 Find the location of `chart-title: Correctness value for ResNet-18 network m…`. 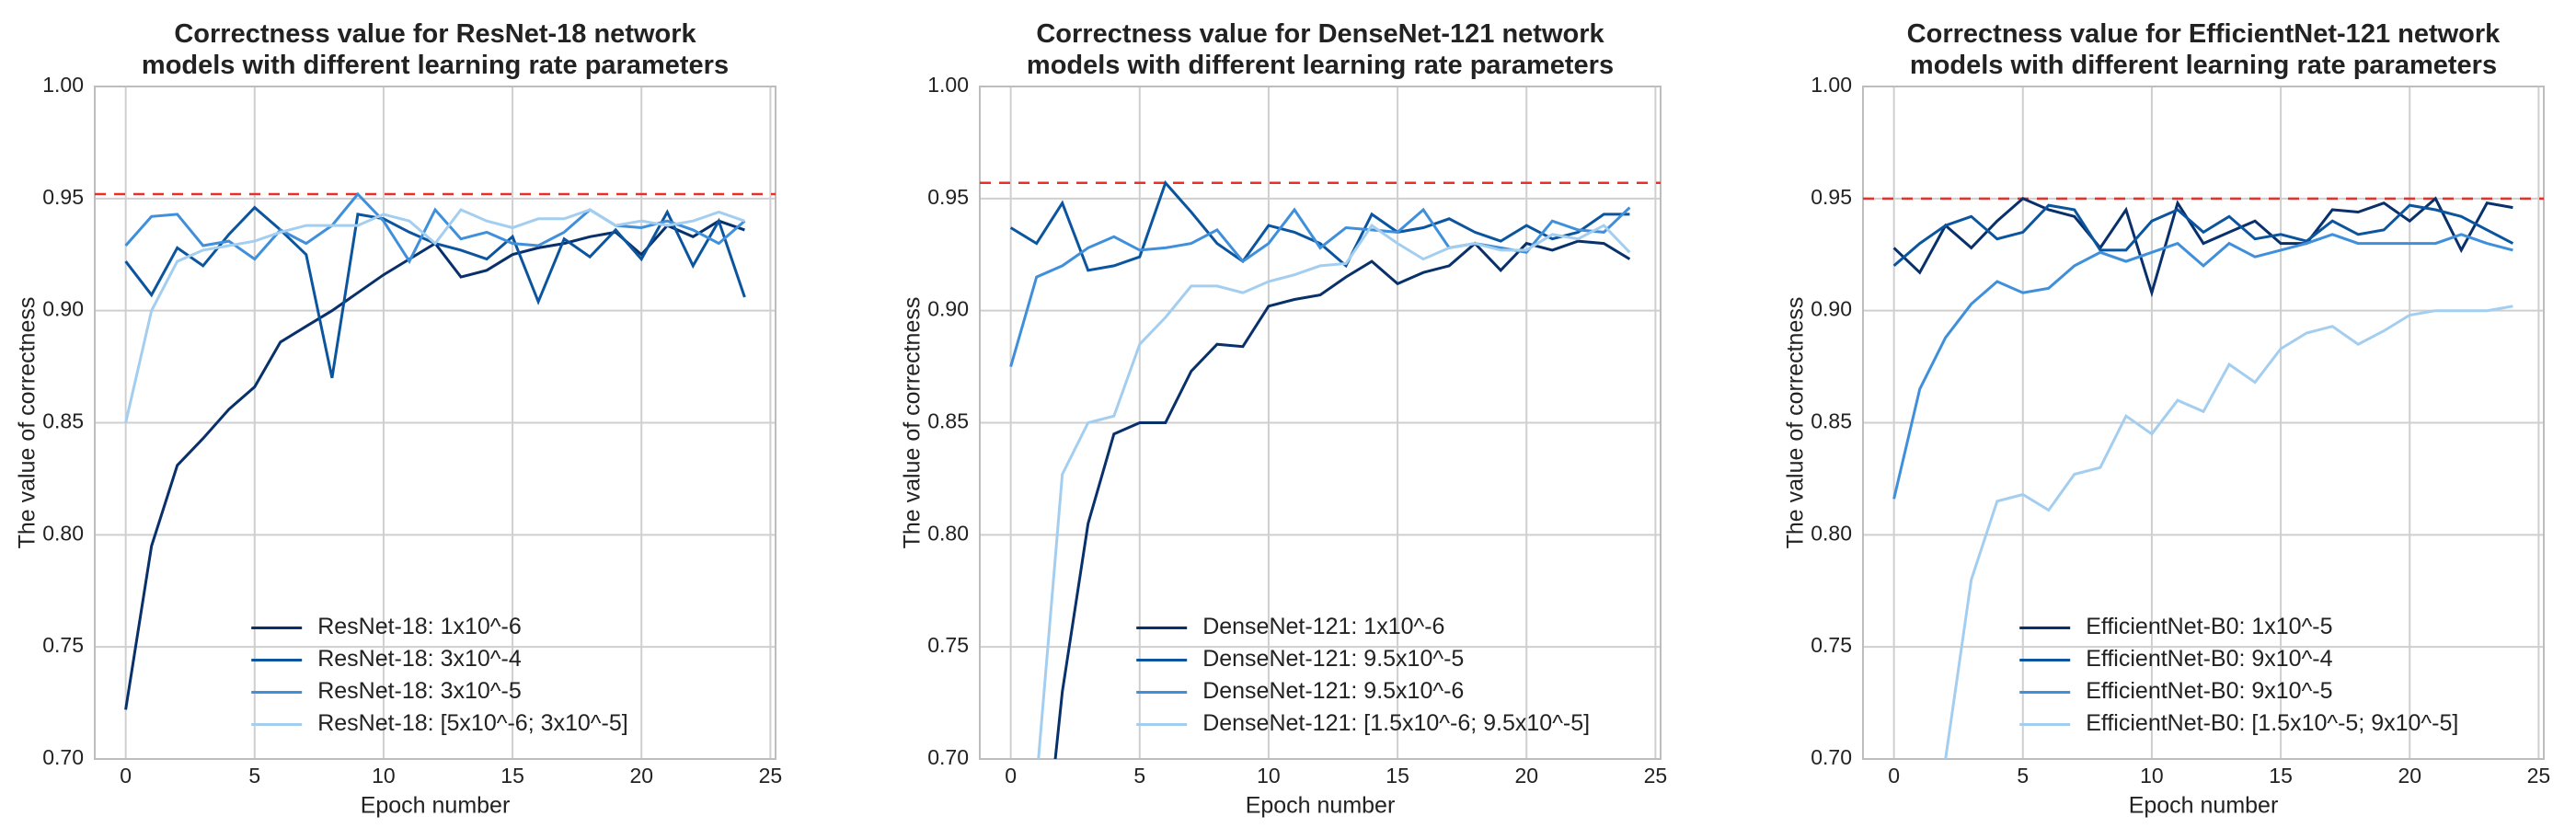

chart-title: Correctness value for ResNet-18 network m… is located at coordinates (435, 49).